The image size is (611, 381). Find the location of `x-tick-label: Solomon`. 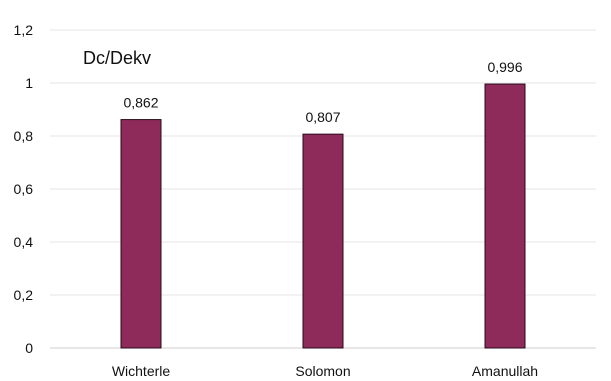

x-tick-label: Solomon is located at coordinates (322, 371).